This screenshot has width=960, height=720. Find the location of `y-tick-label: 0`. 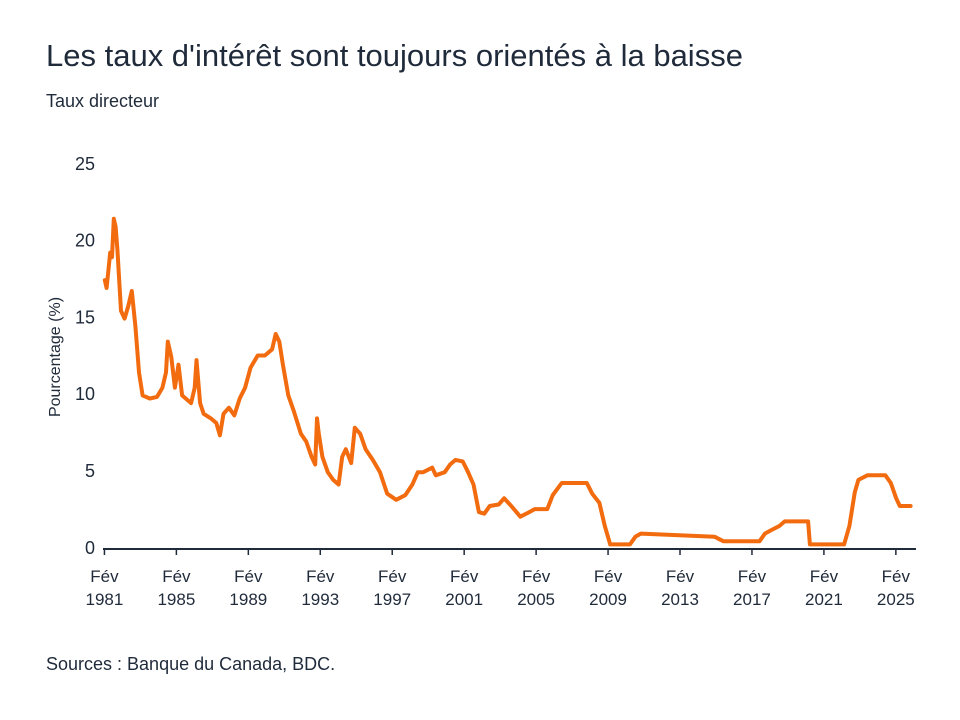

y-tick-label: 0 is located at coordinates (90, 548).